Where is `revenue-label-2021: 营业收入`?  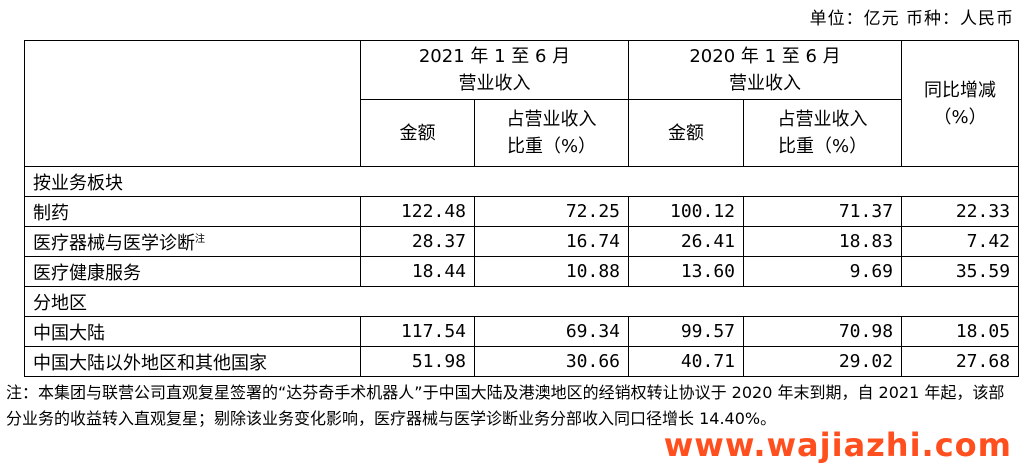
revenue-label-2021: 营业收入 is located at coordinates (494, 83).